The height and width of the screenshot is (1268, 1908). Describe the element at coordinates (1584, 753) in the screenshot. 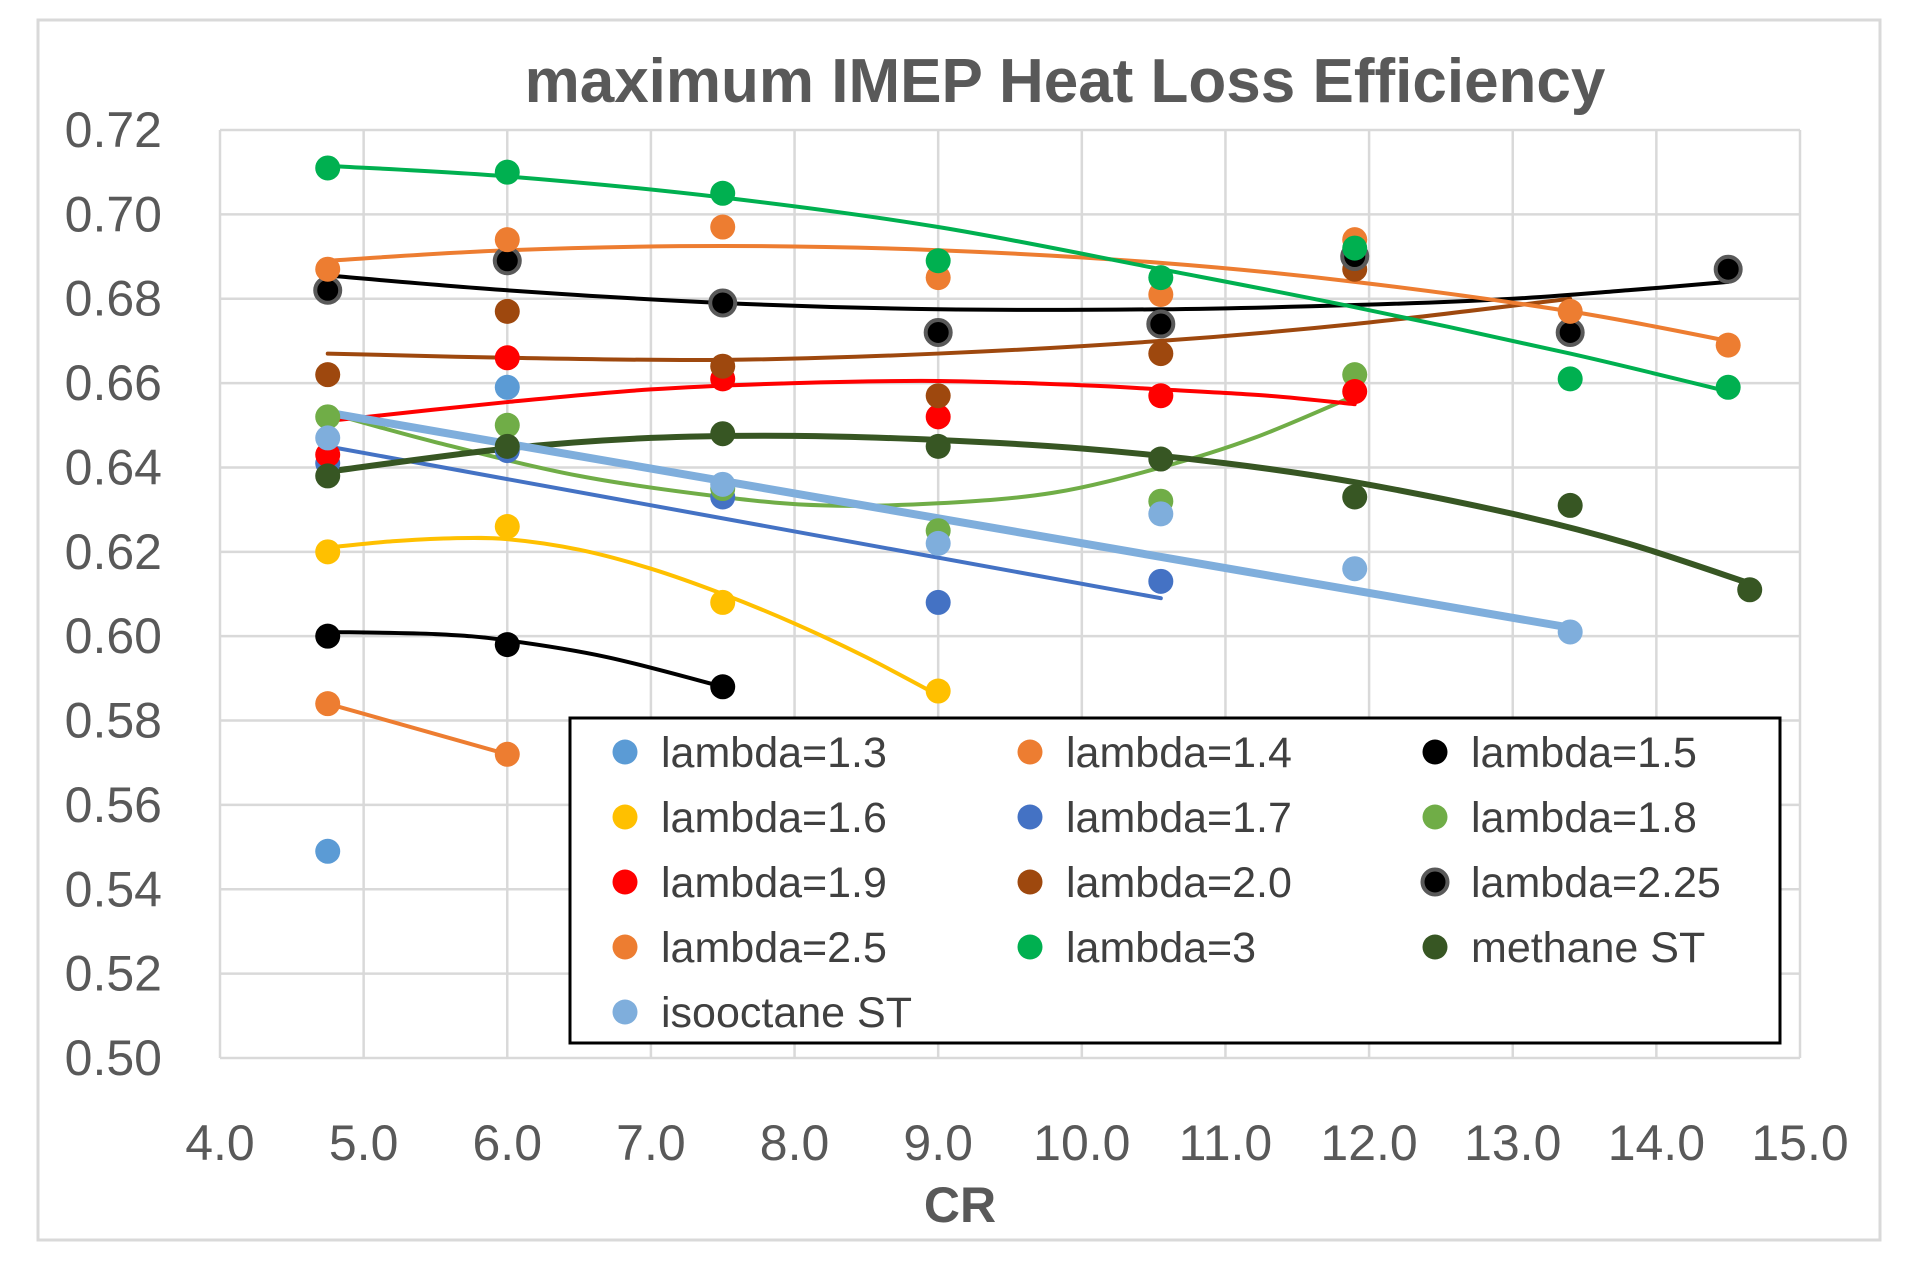

I see `legend-label: lambda=1.5` at that location.